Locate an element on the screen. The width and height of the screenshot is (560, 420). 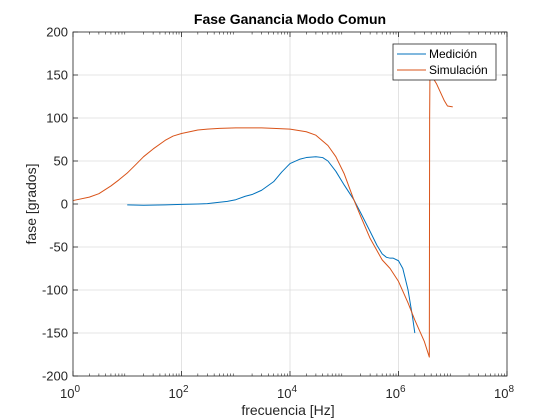
y-tick-label: -50 is located at coordinates (58, 247).